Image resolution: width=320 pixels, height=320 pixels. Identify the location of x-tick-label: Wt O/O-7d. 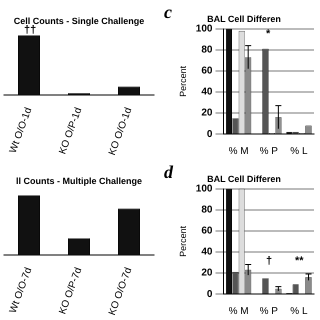
(21, 290).